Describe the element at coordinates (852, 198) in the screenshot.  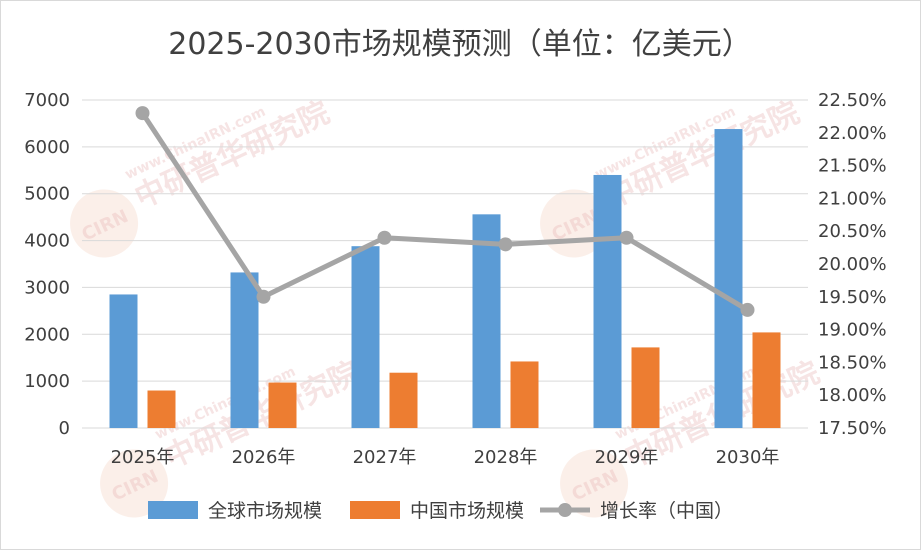
I see `y-right-tick-label: 21.00%` at that location.